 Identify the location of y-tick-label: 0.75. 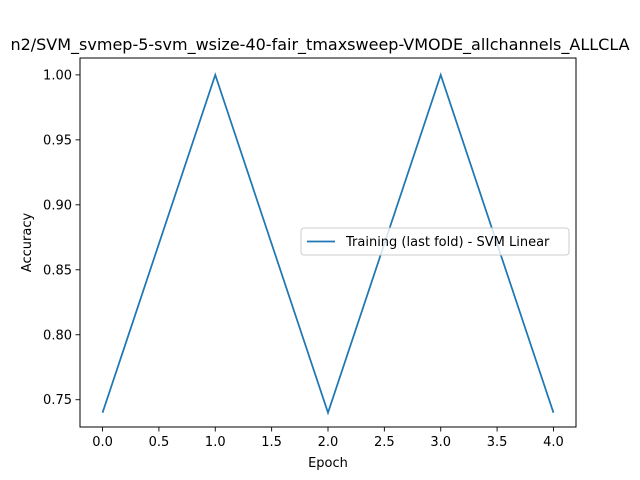
(57, 400).